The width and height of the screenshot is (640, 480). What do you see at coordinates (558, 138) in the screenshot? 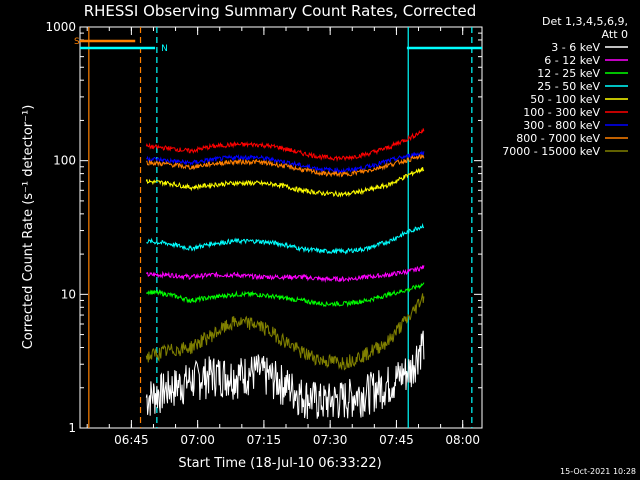
I see `legend-label: 800 - 7000 keV` at bounding box center [558, 138].